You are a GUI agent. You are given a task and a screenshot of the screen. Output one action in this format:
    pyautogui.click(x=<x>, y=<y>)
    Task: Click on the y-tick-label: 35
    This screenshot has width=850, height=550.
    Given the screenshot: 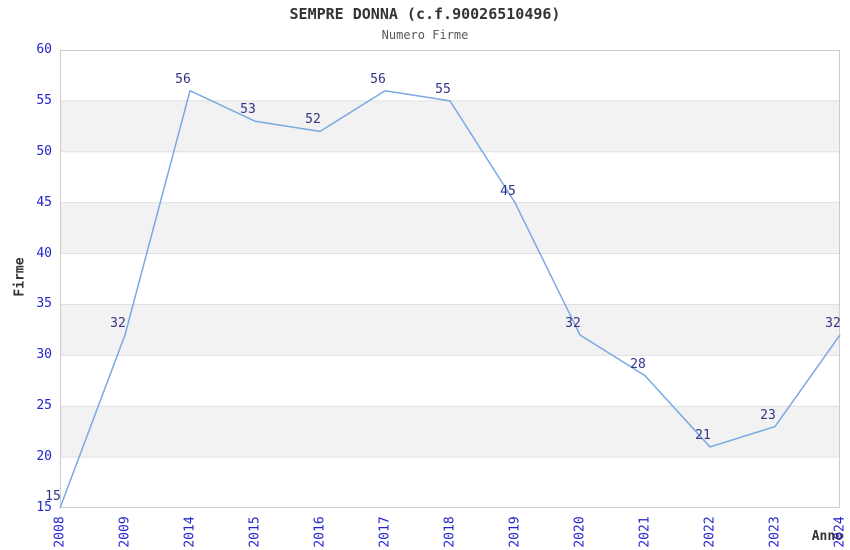 What is the action you would take?
    pyautogui.click(x=44, y=304)
    